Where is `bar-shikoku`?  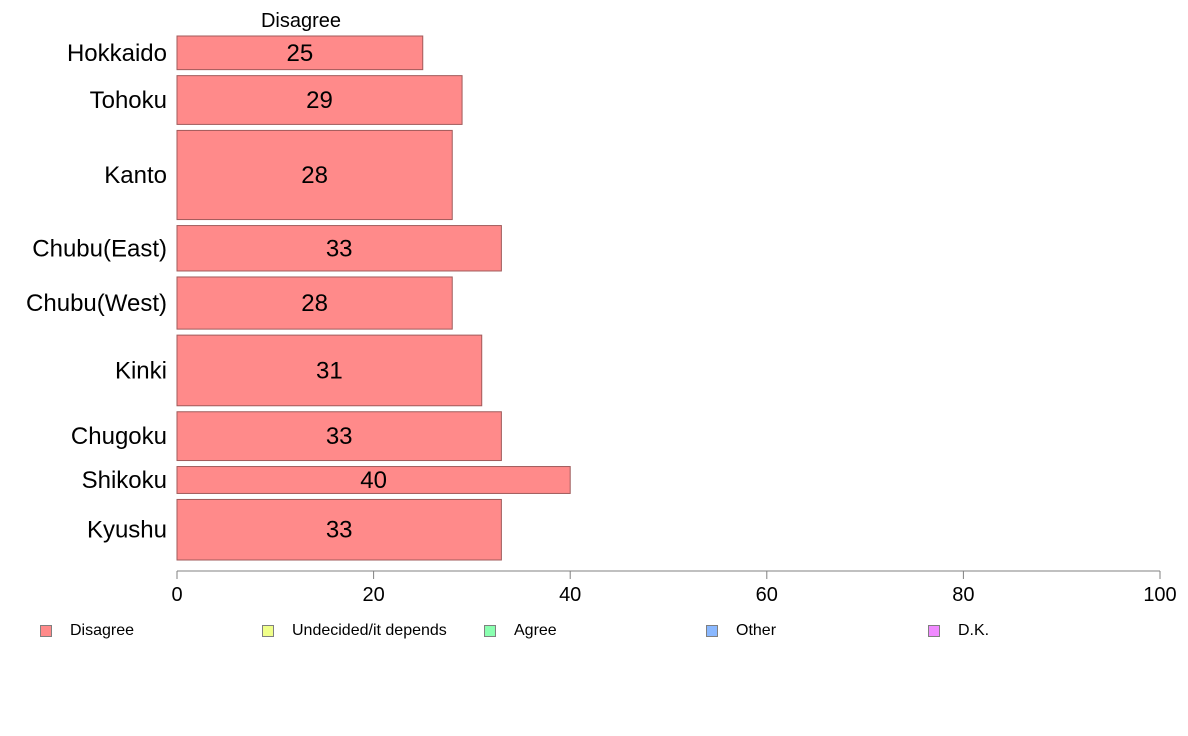
bar-shikoku is located at coordinates (373, 480).